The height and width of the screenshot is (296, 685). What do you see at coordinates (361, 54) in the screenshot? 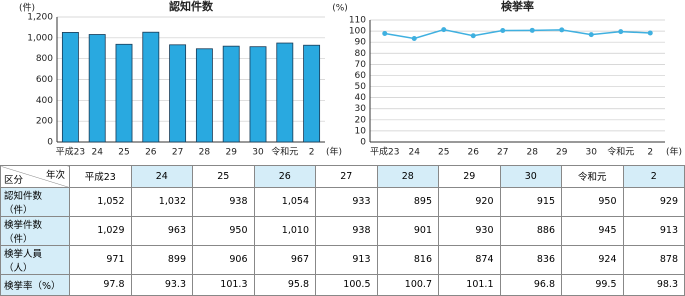
I see `y-tick-label: 80` at bounding box center [361, 54].